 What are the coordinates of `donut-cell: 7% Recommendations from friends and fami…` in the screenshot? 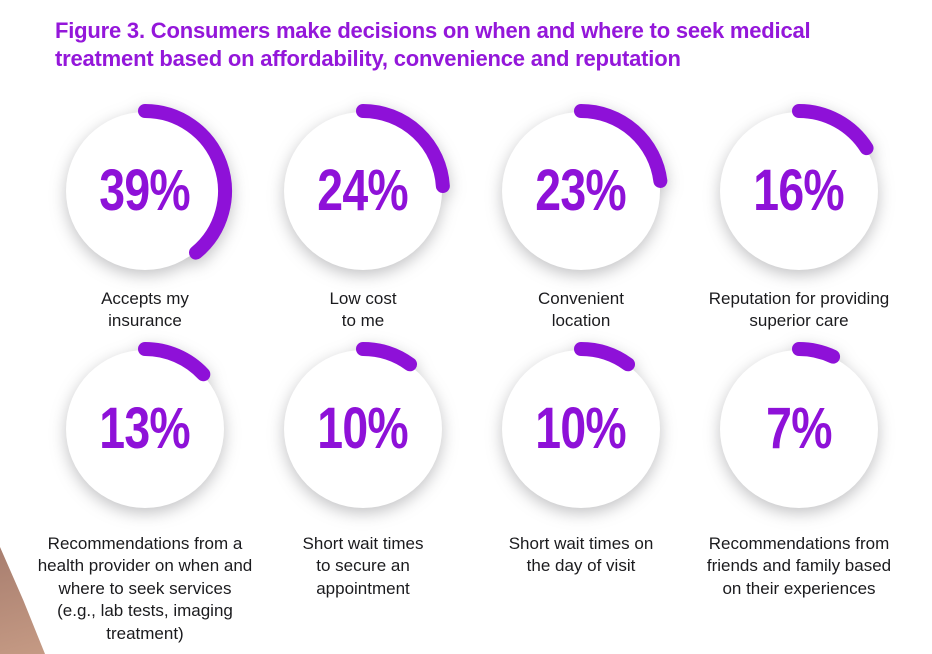 It's located at (799, 493).